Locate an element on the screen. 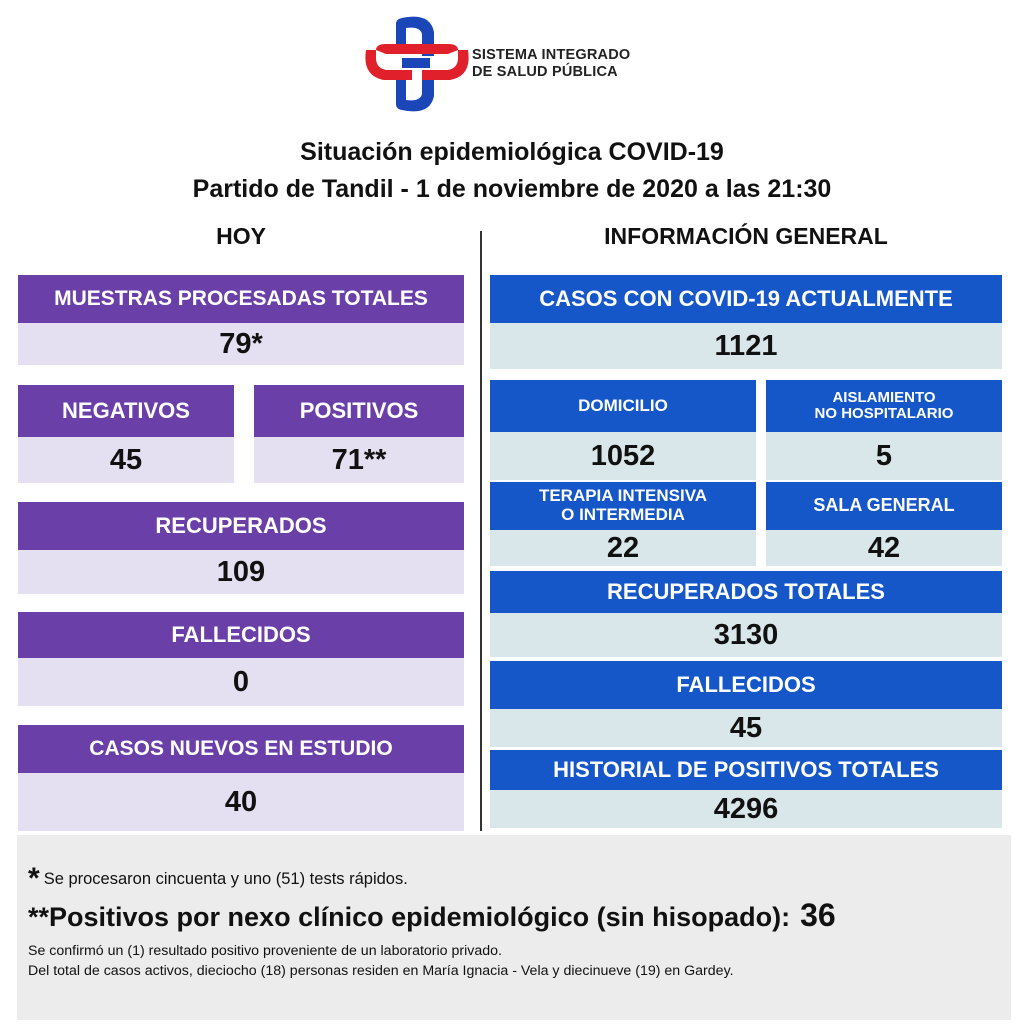 Image resolution: width=1024 pixels, height=1024 pixels. card-label: CASOS CON COVID-19 ACTUALMENTE is located at coordinates (746, 299).